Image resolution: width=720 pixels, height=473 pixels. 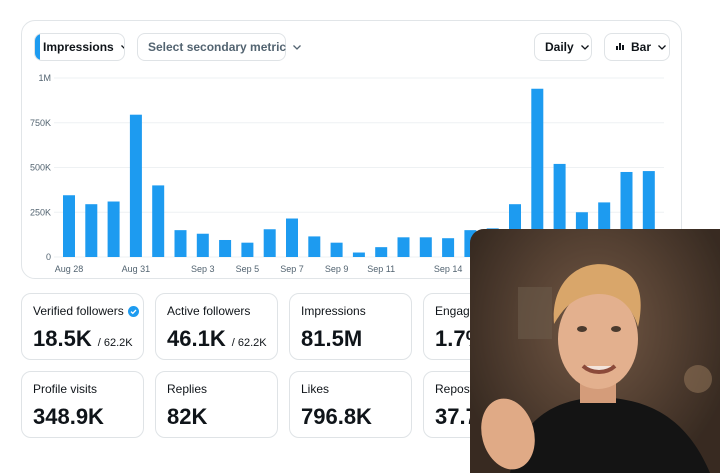 I want to click on stat-value: 82K, so click(x=187, y=416).